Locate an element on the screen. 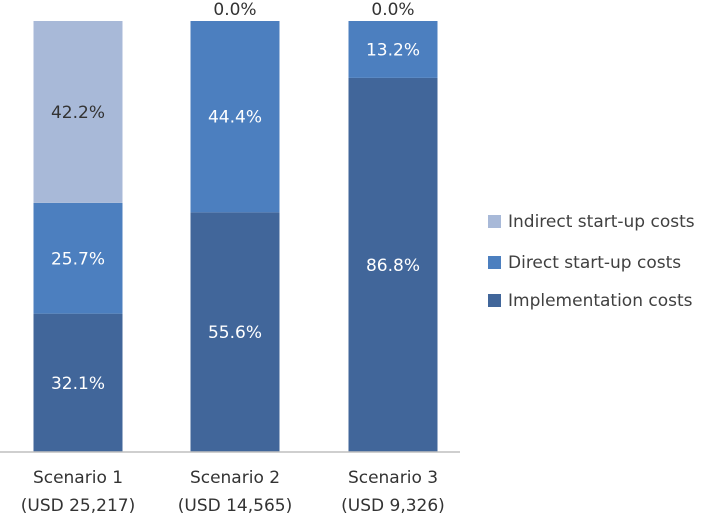  legend-swatch-implementation-costs is located at coordinates (494, 300).